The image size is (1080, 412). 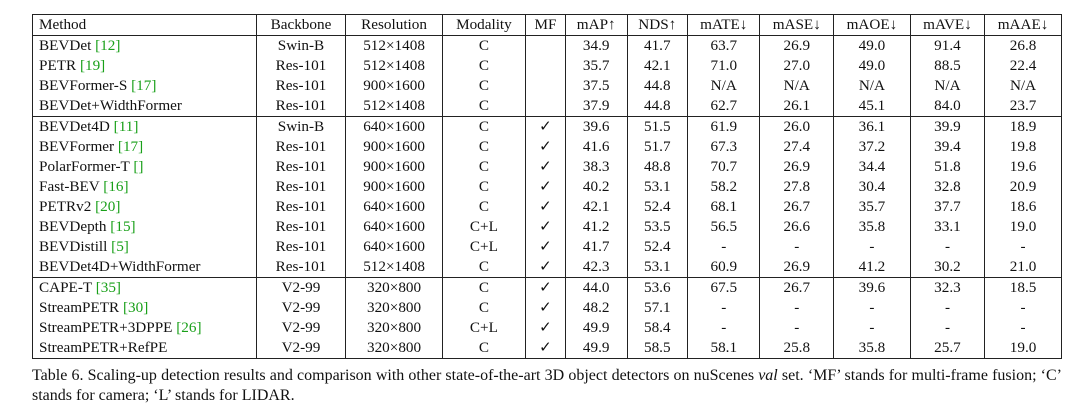 I want to click on maoe-cell: 45.1, so click(x=872, y=106).